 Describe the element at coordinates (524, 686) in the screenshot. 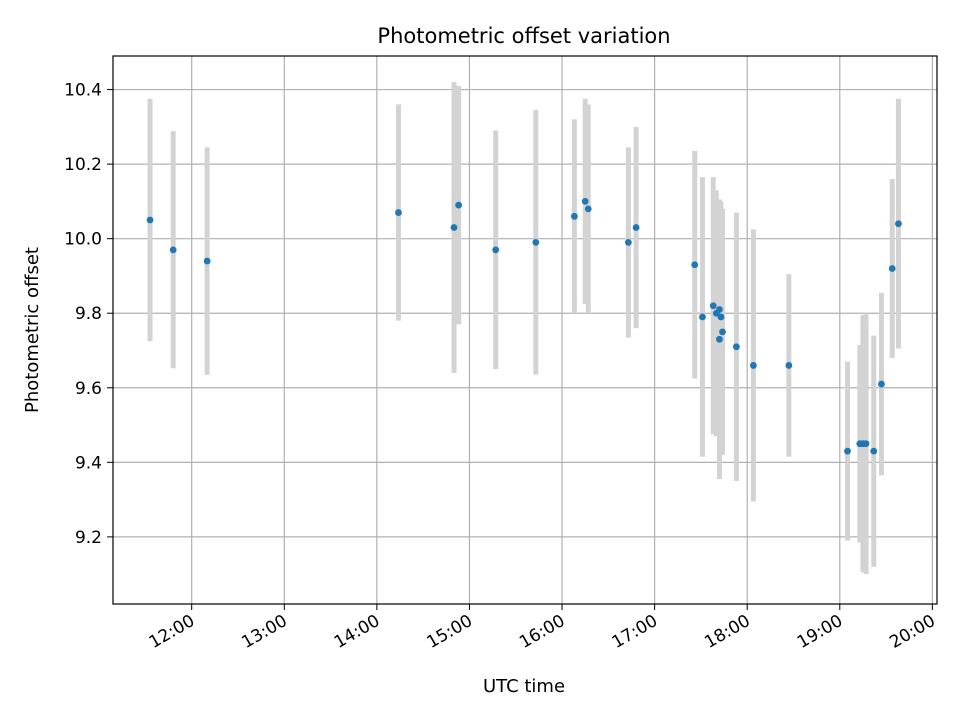

I see `x-axis-title: UTC time` at that location.